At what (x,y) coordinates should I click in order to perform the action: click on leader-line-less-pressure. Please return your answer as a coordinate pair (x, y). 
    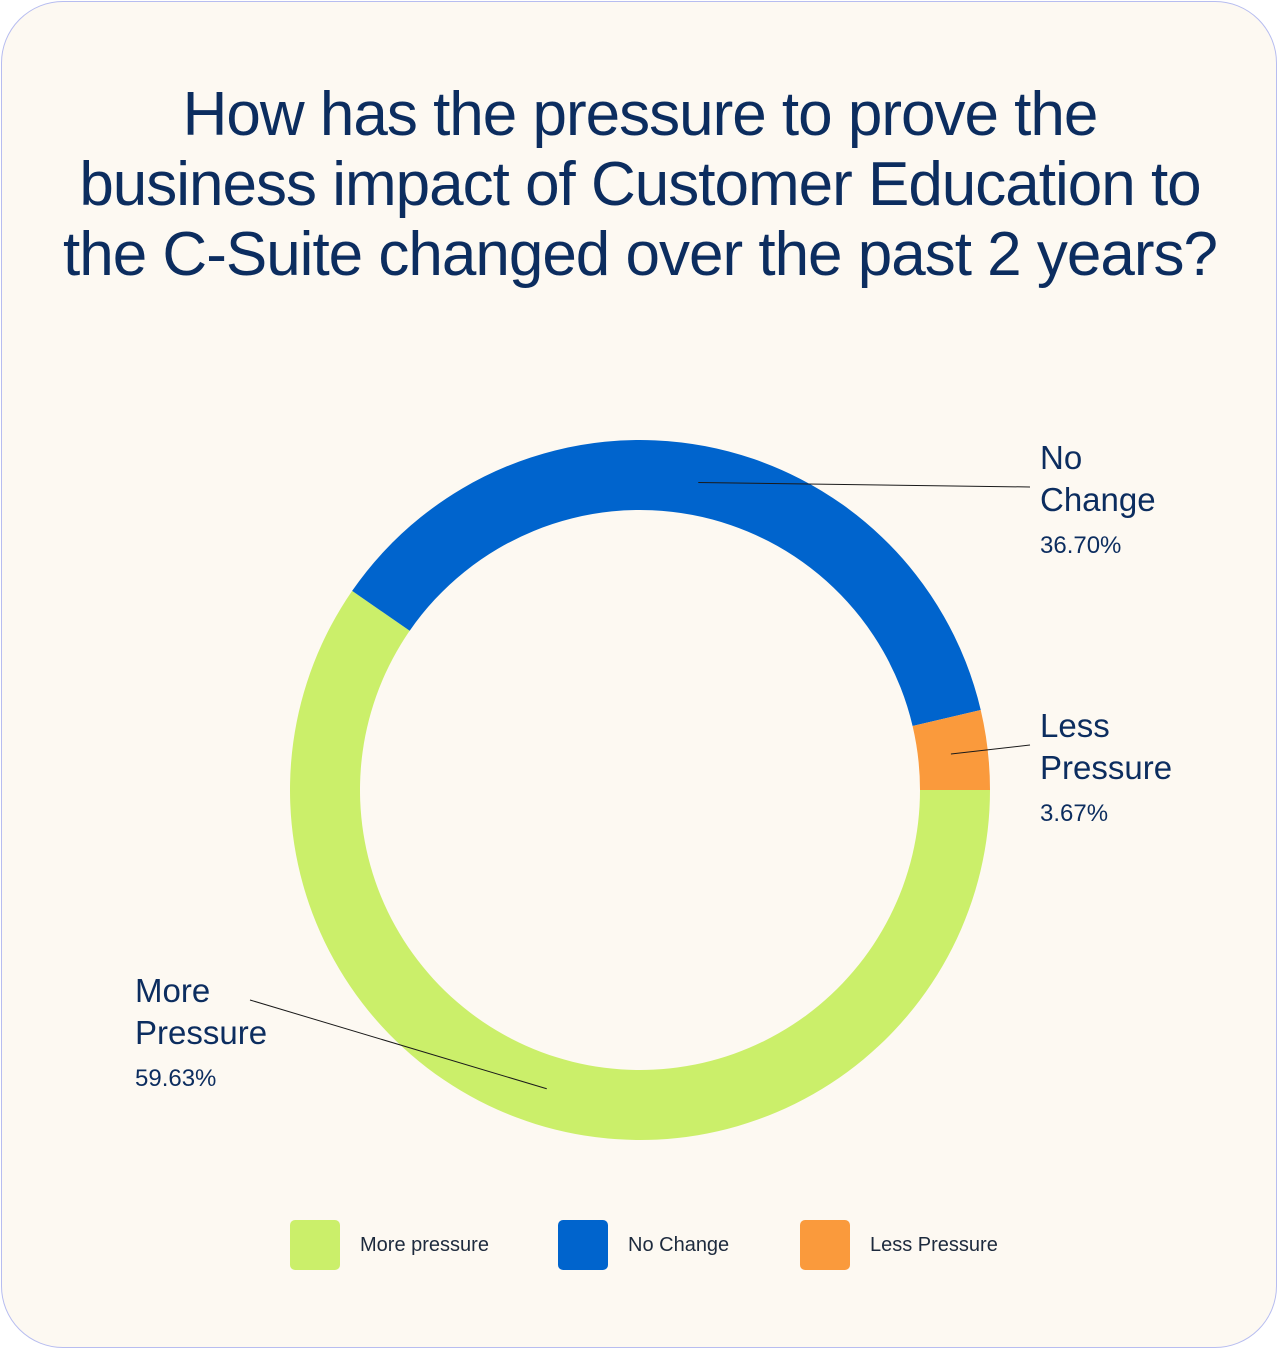
    Looking at the image, I should click on (990, 749).